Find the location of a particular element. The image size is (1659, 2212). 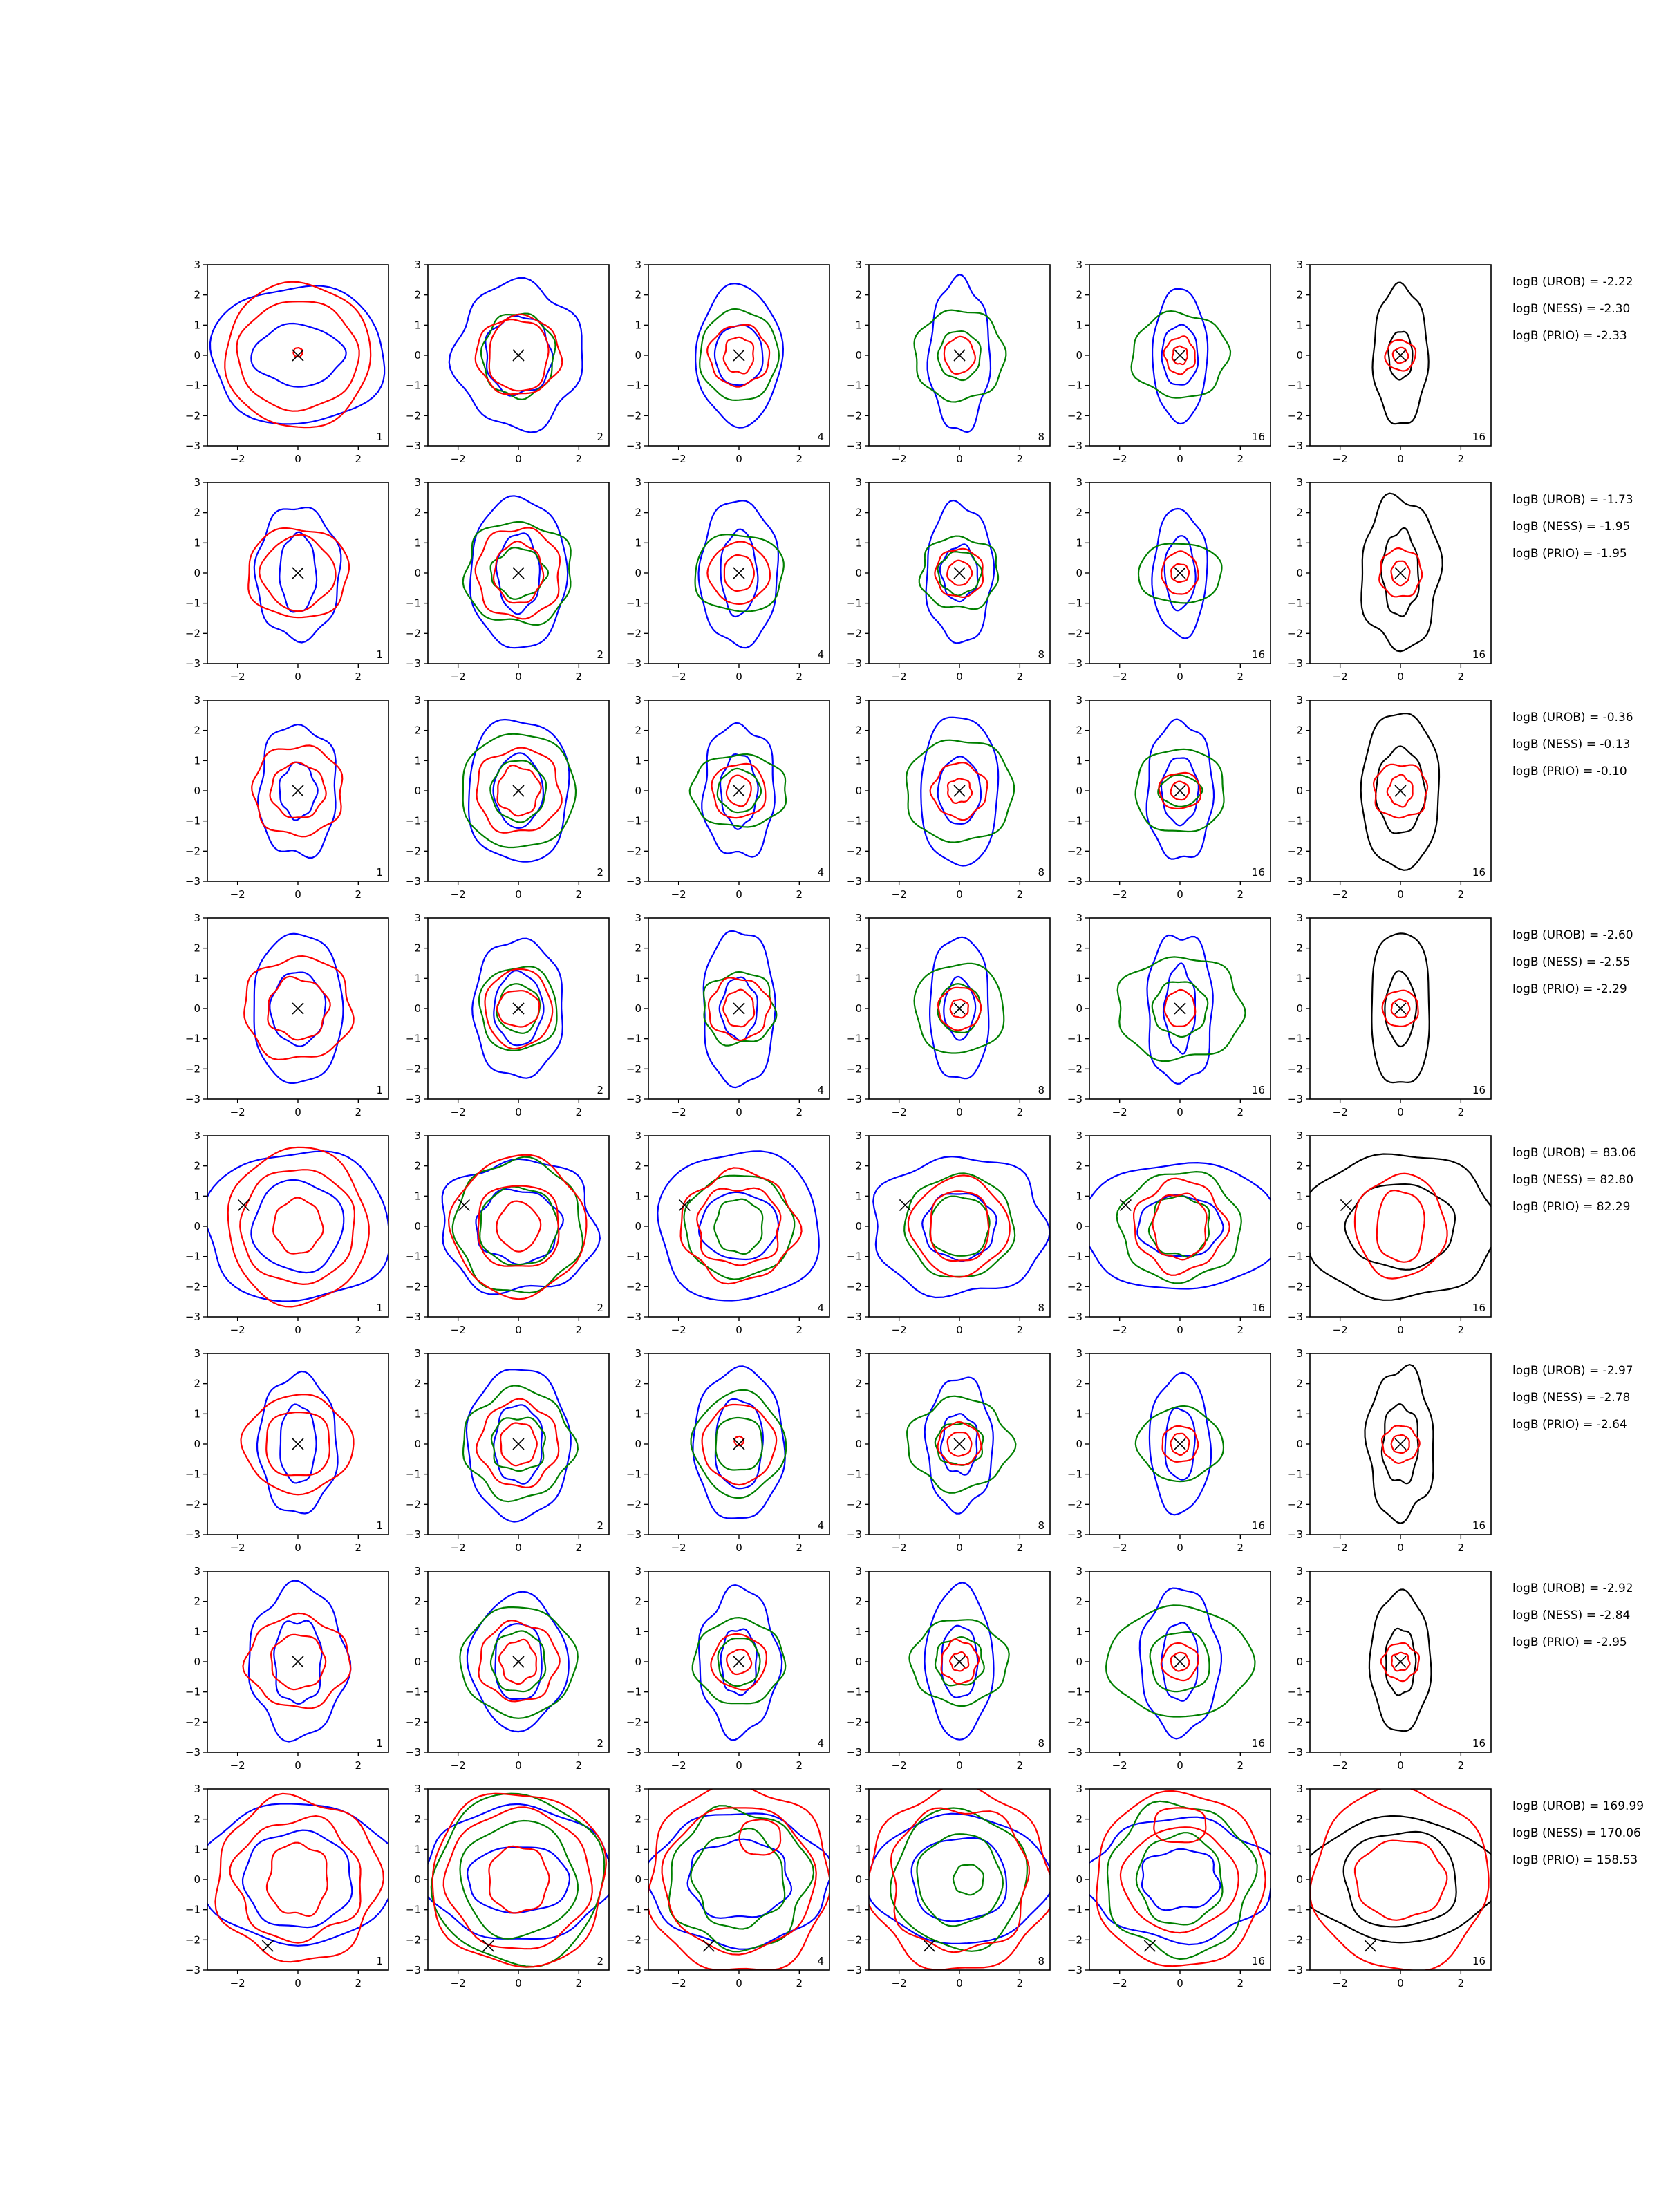

panel-r4-c4: 3 2 1 0 −1 −2 −3 −2 0 2 8 is located at coordinates (949, 1015).